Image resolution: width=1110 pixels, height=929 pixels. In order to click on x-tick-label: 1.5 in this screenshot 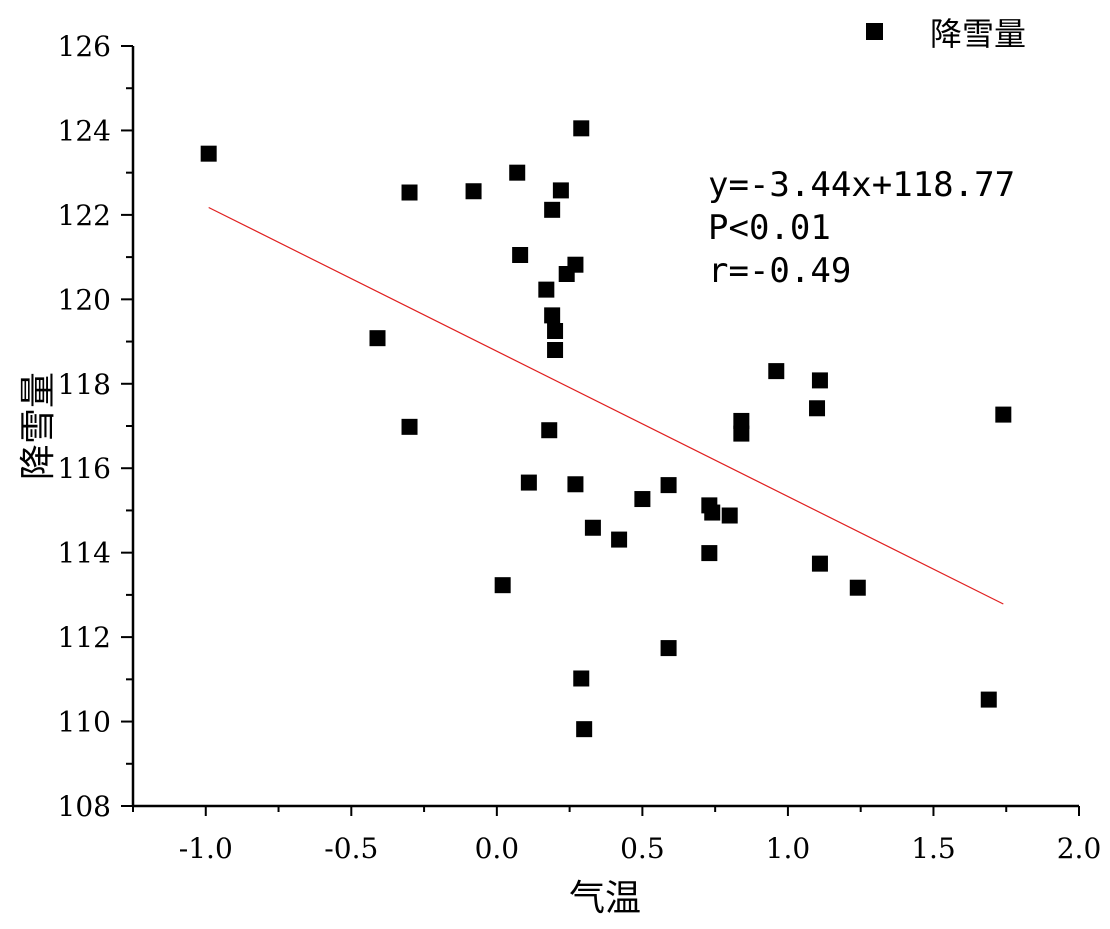, I will do `click(933, 848)`.